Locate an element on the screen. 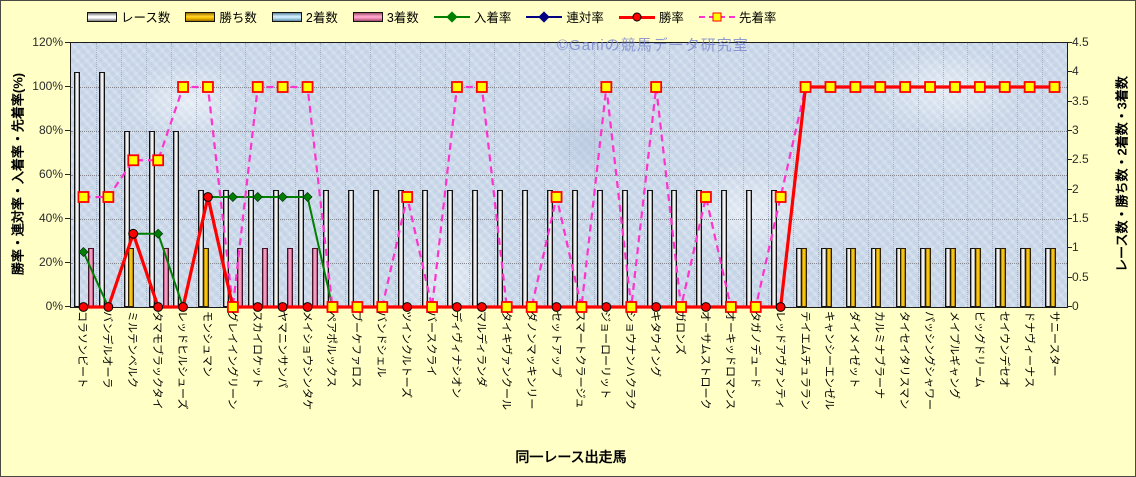 Image resolution: width=1136 pixels, height=477 pixels. x-label-29: テイエムチュララン is located at coordinates (804, 360).